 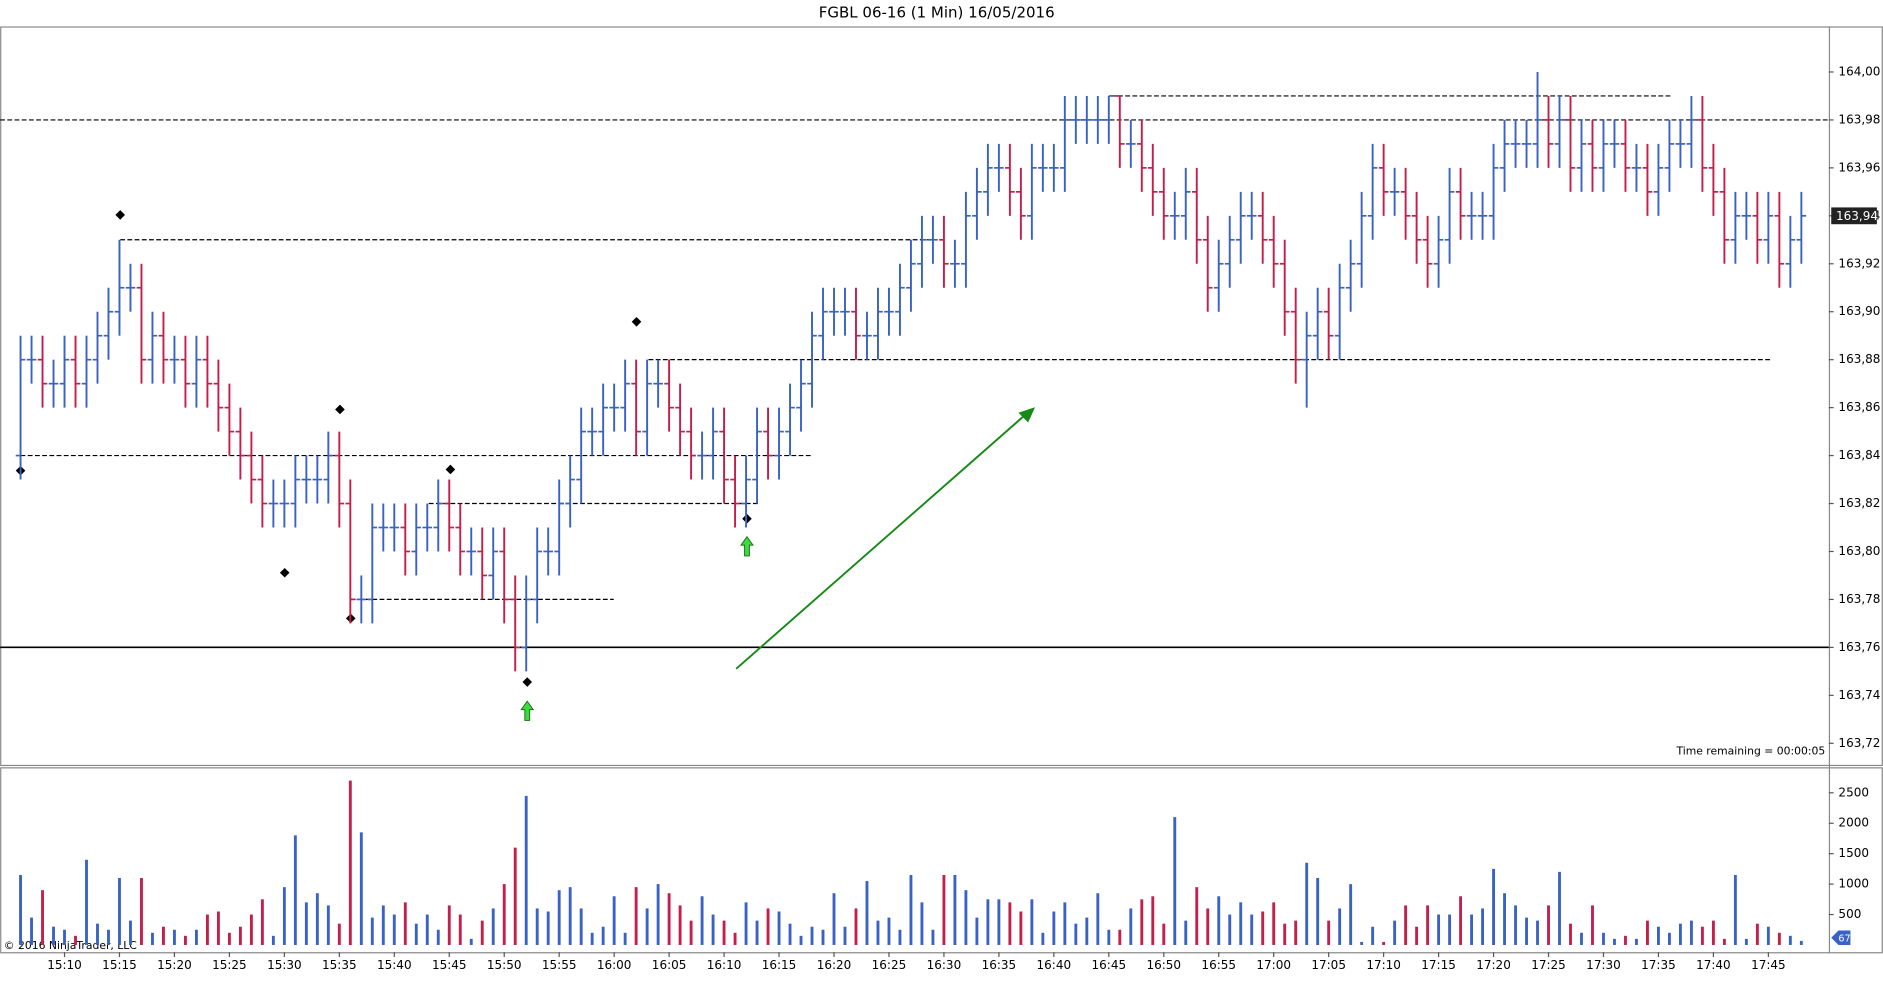 I want to click on volume-tick-label: 1500, so click(x=1853, y=853).